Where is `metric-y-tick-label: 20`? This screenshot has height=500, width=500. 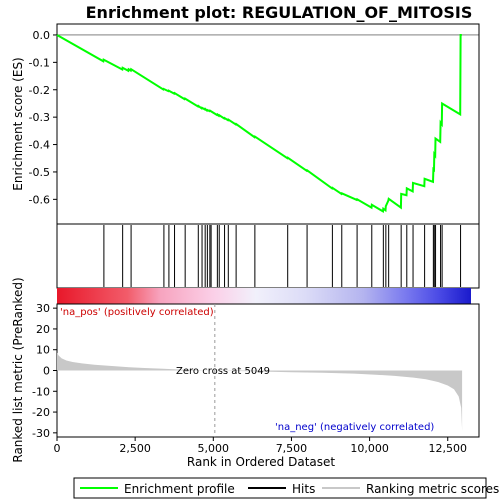 metric-y-tick-label: 20 is located at coordinates (43, 329).